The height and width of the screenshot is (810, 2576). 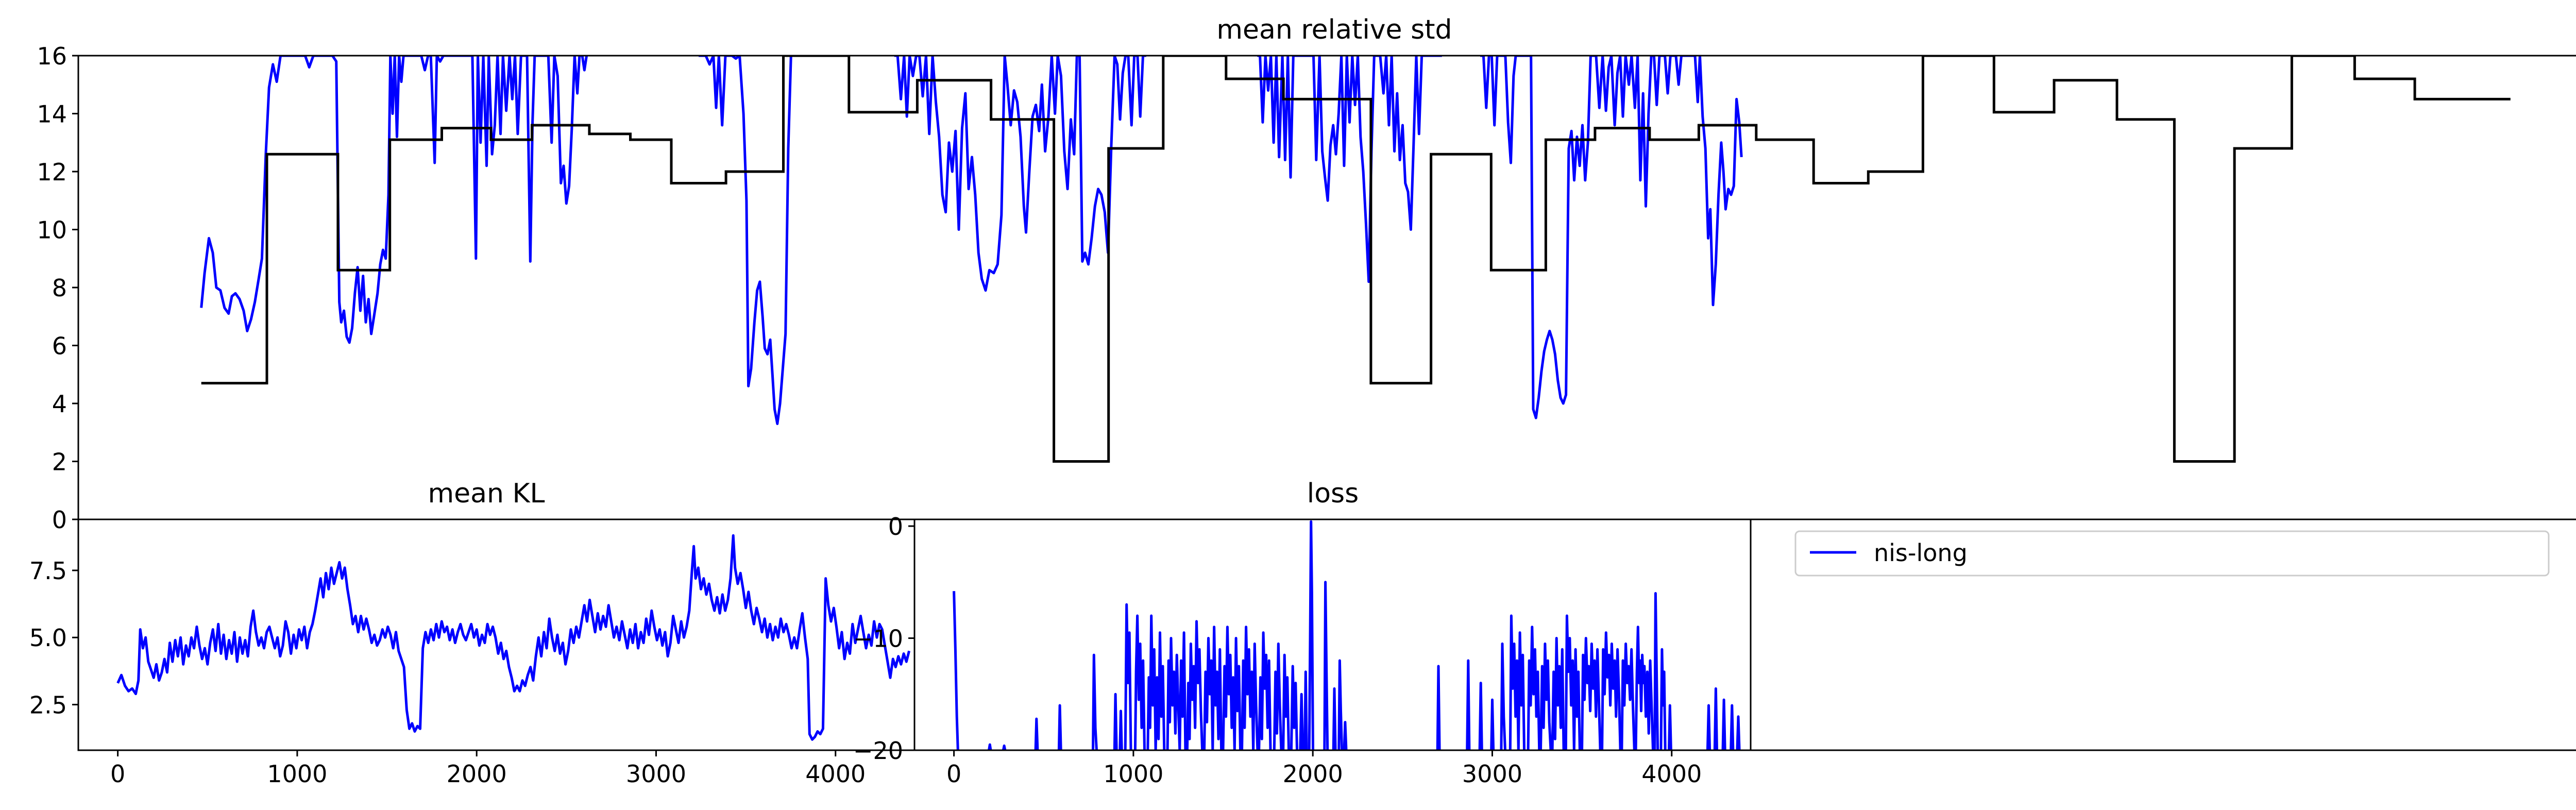 I want to click on loss-frame, so click(x=1332, y=634).